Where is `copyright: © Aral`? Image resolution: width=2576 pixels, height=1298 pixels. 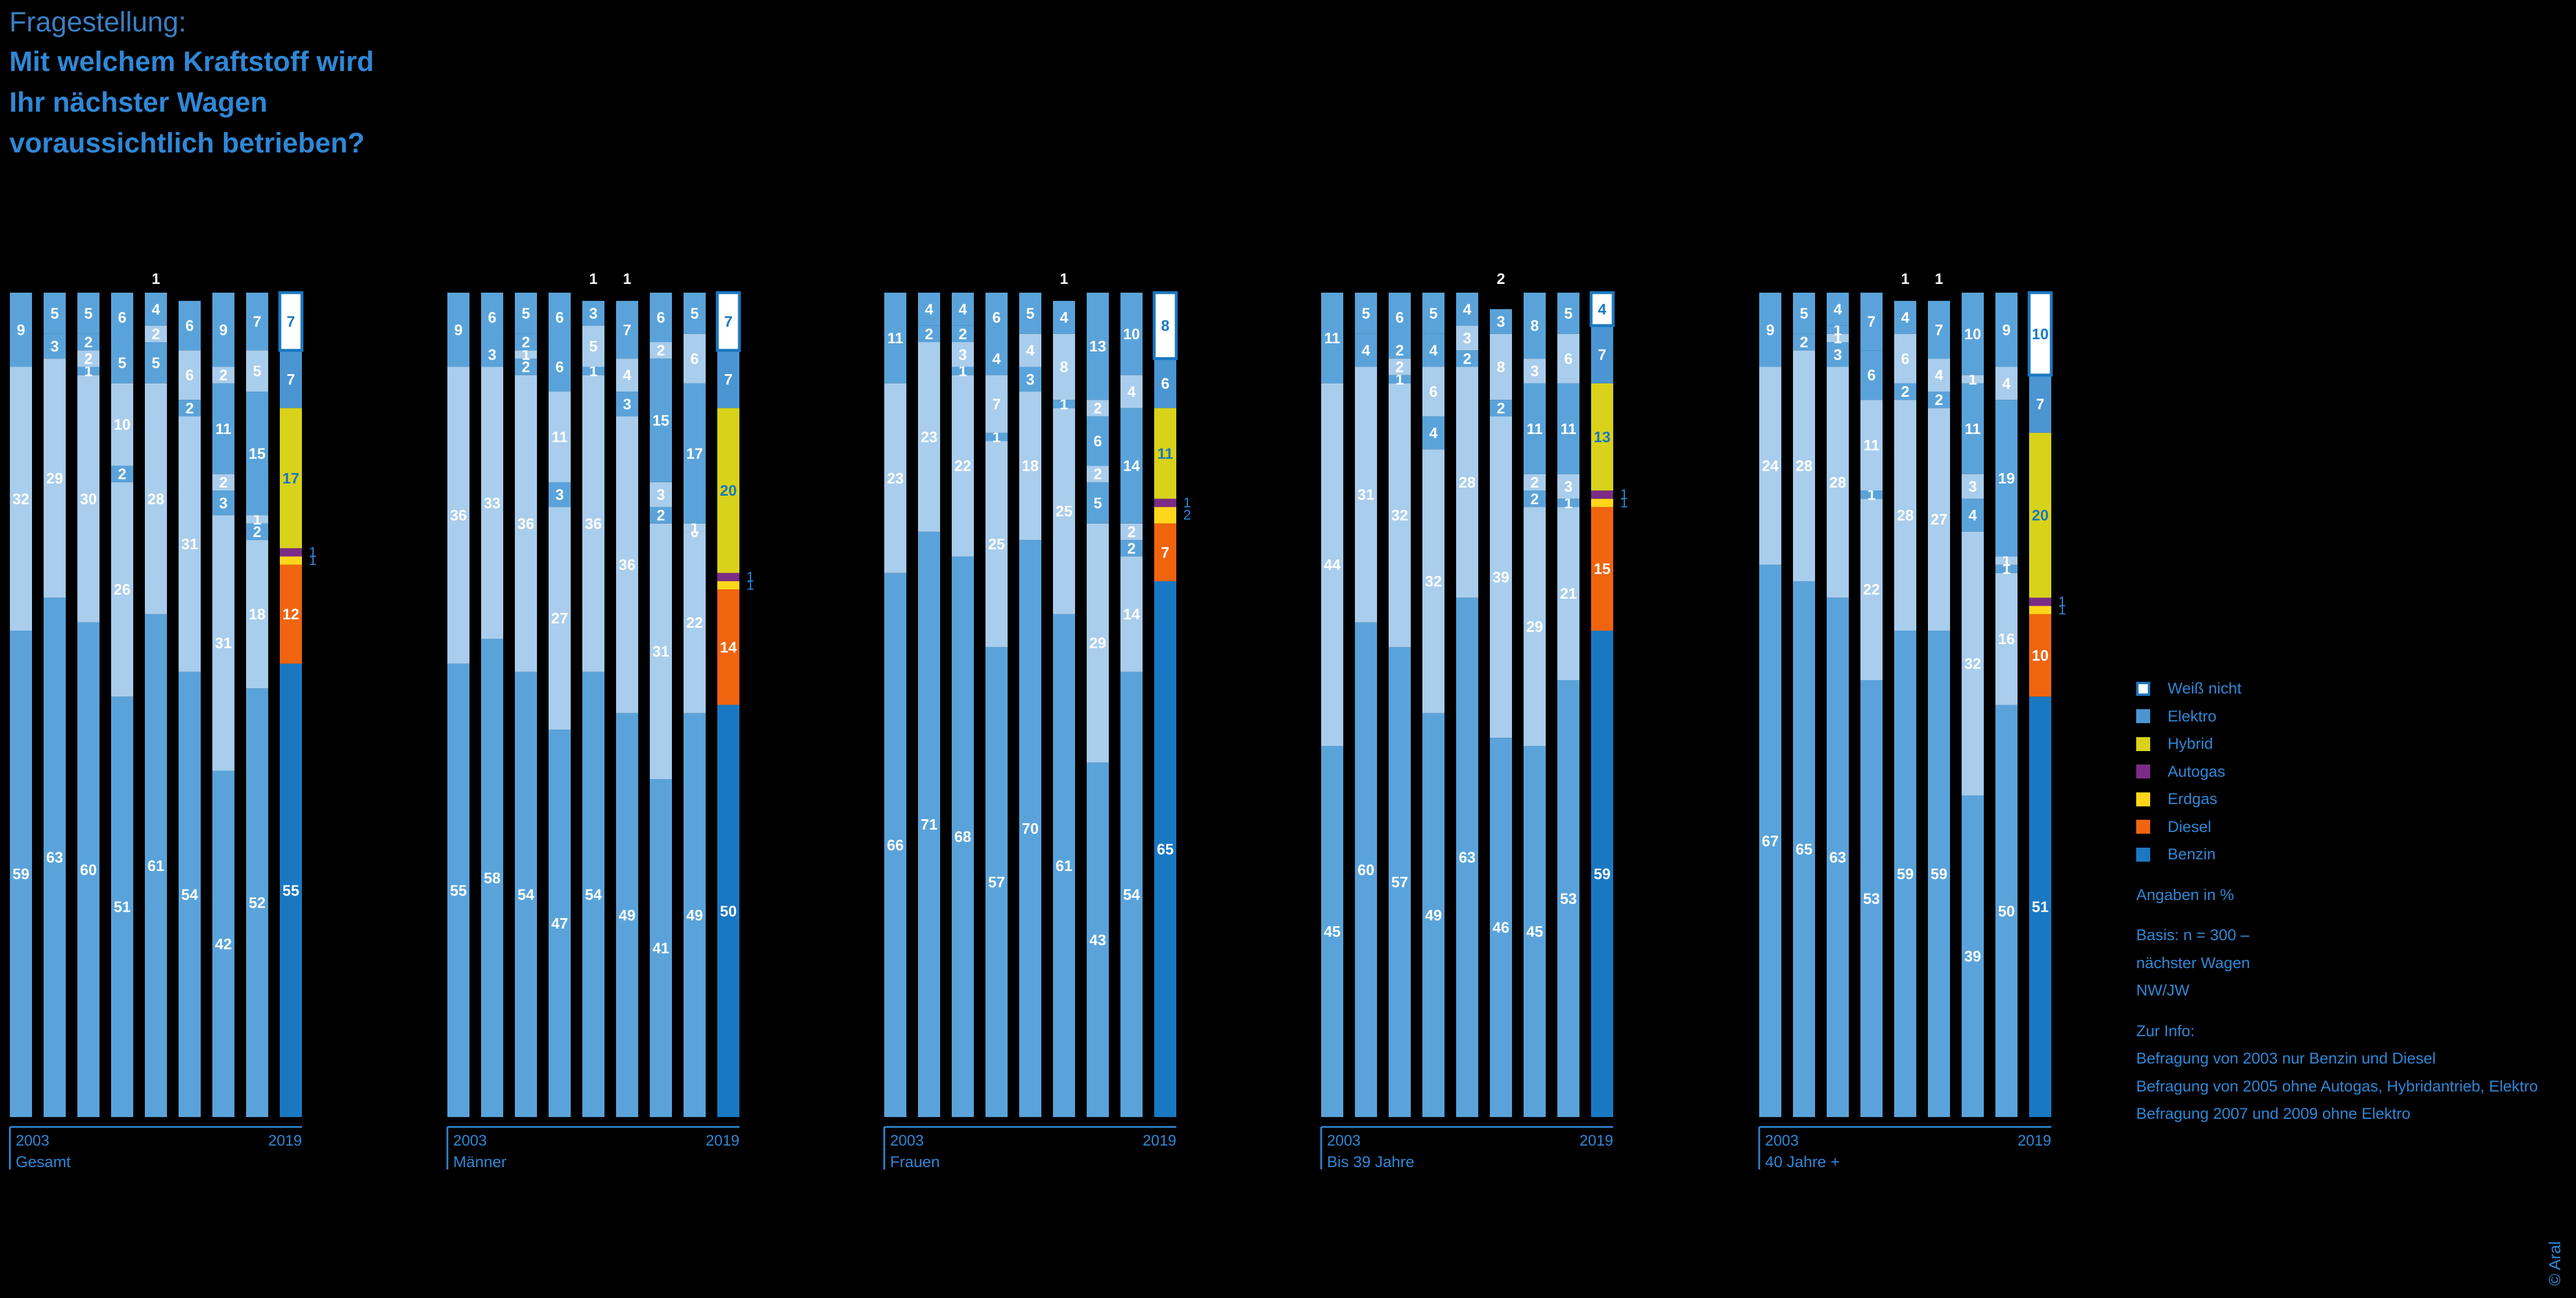 copyright: © Aral is located at coordinates (2555, 1263).